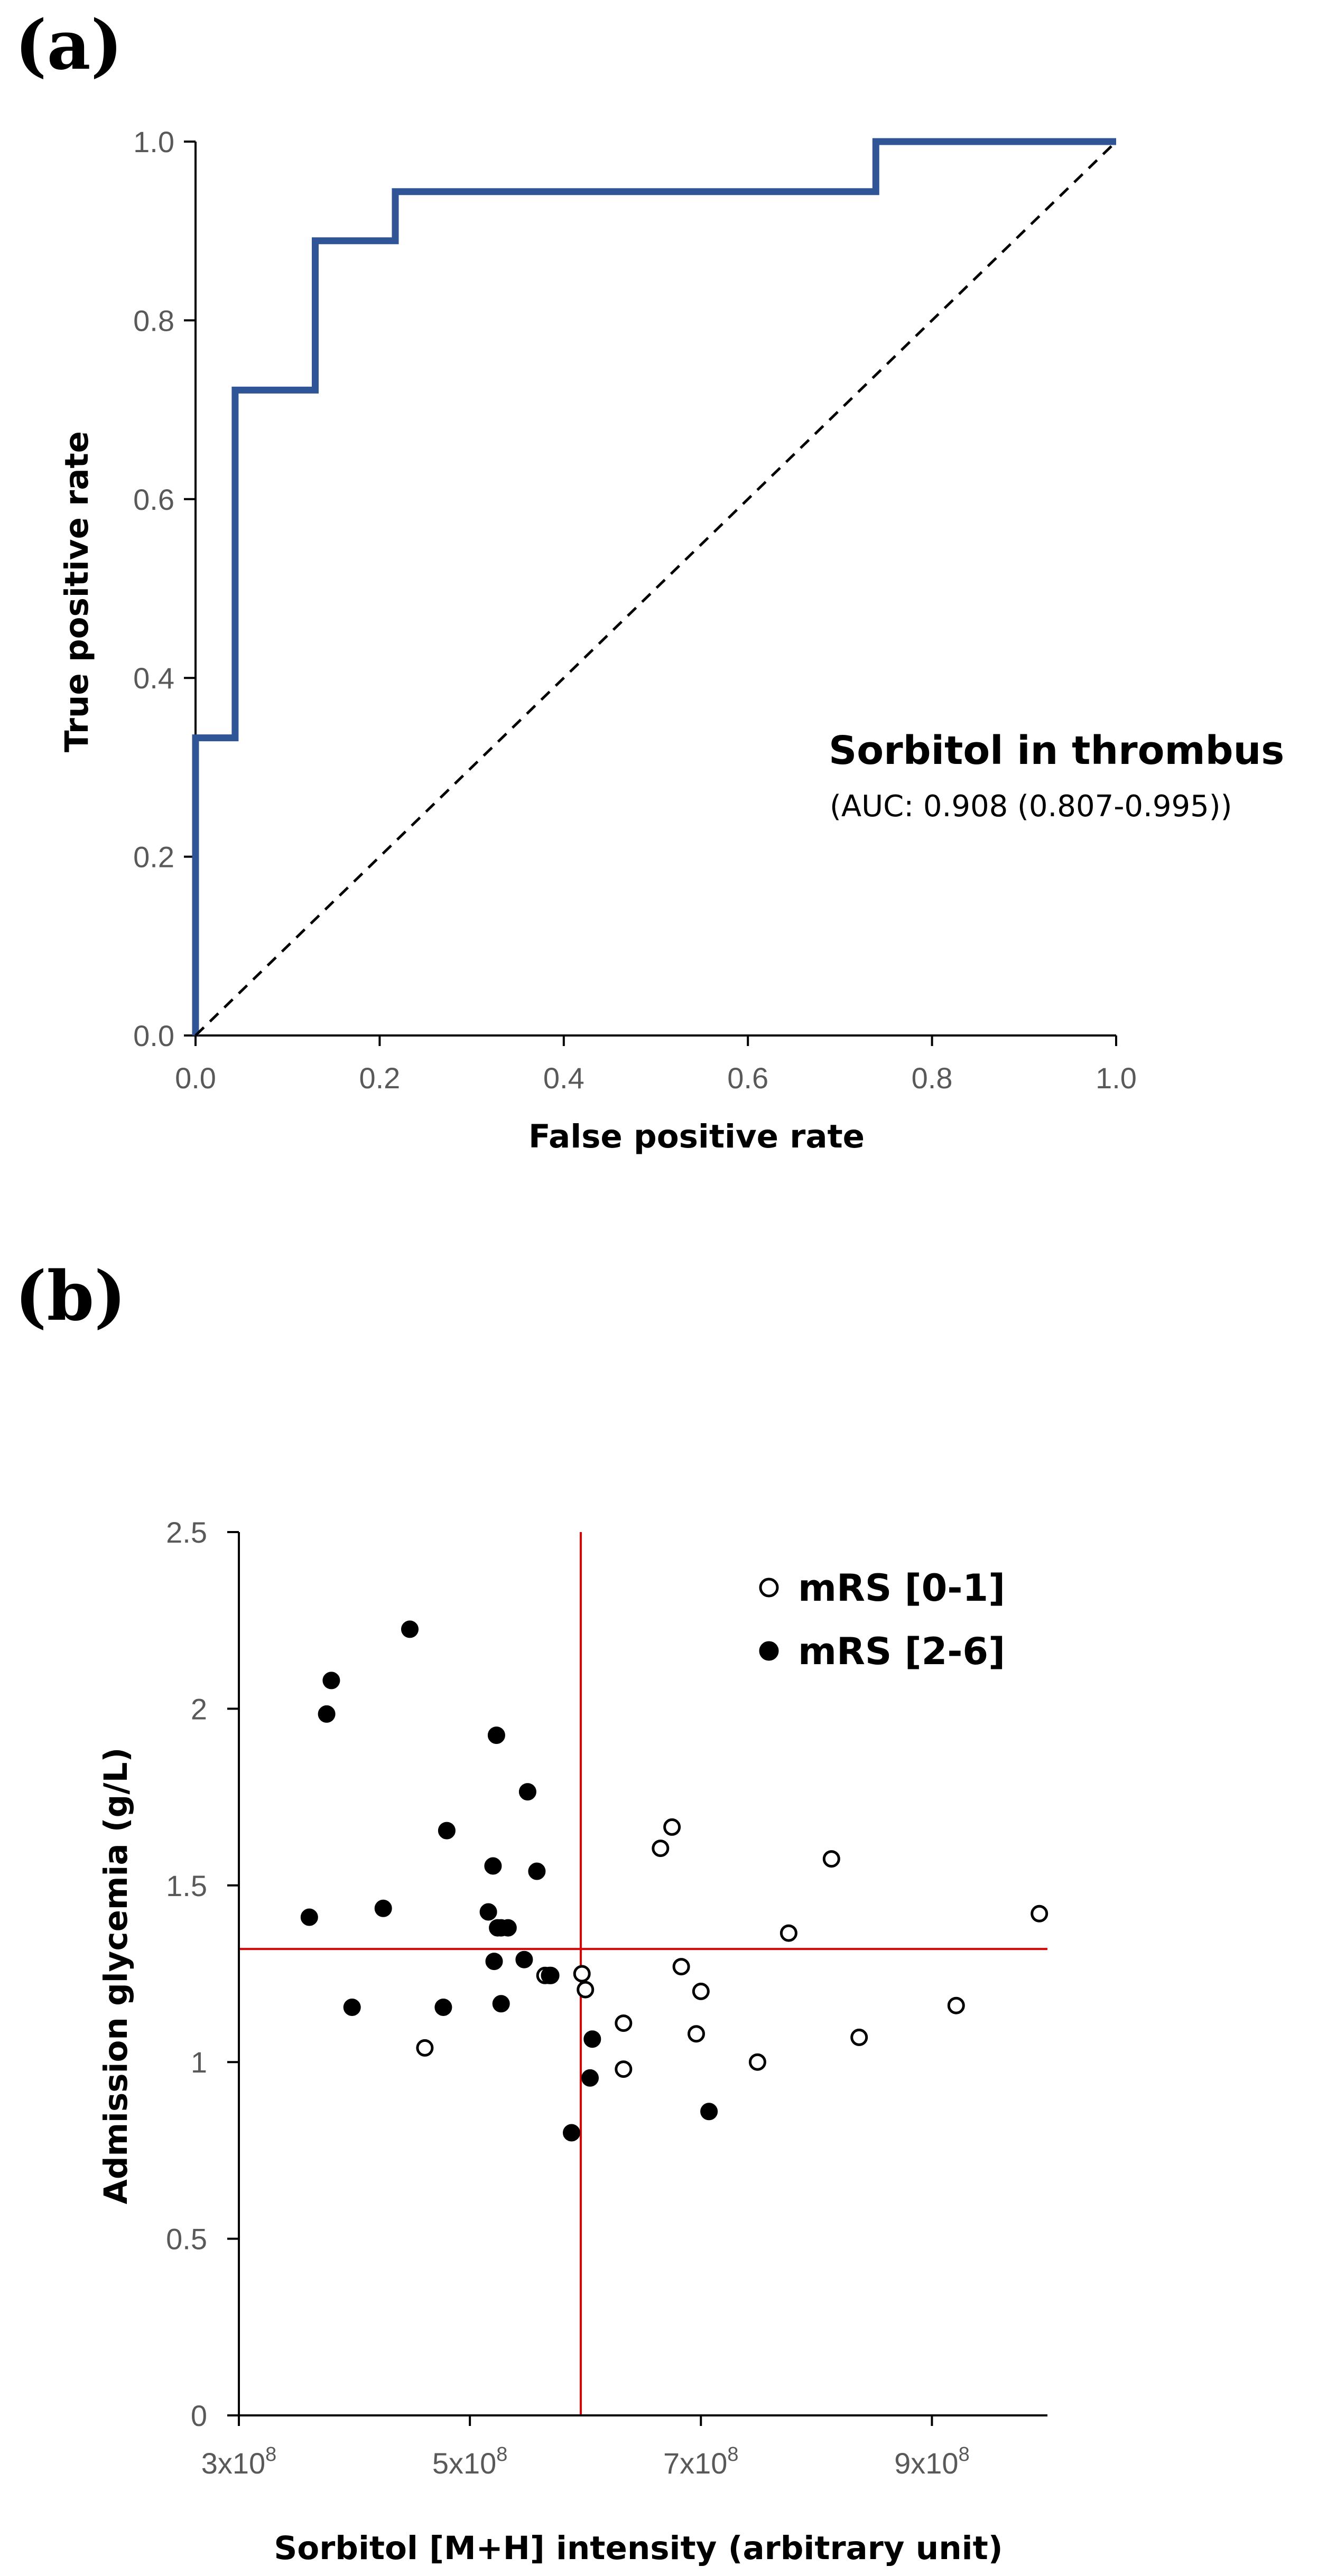 The image size is (1327, 2576). I want to click on scatter-legend: mRS [0-1] mRS [2-6], so click(882, 1619).